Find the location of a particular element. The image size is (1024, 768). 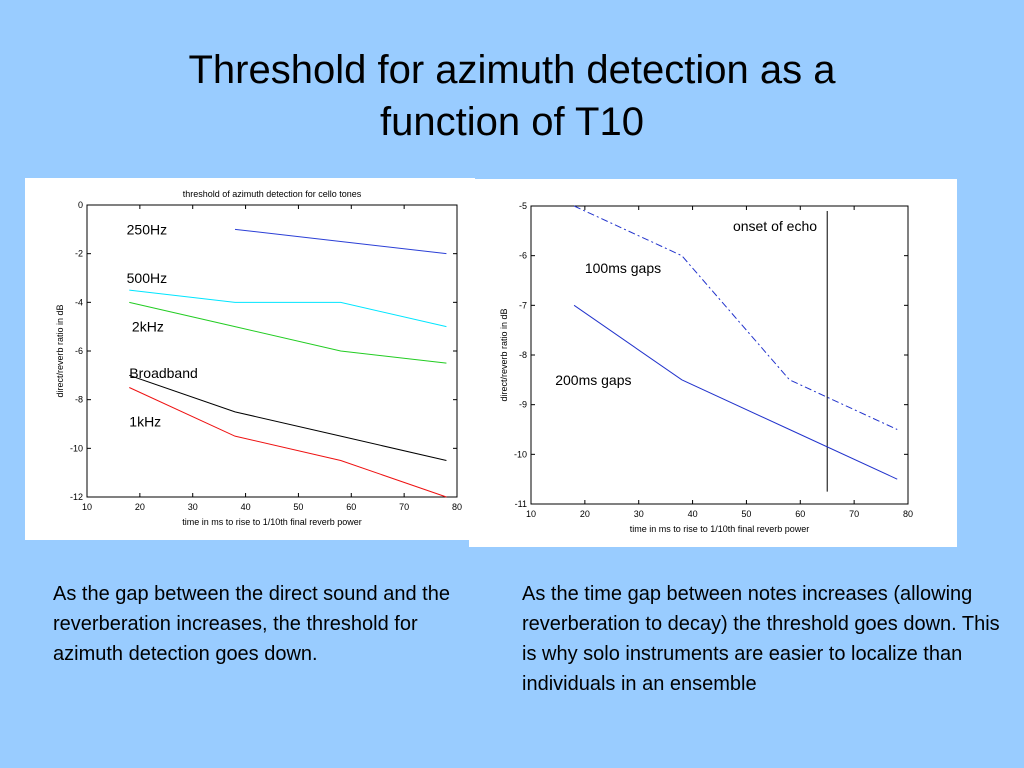

chart2-y-axis-label: direct/reverb ratio in dB is located at coordinates (504, 354).